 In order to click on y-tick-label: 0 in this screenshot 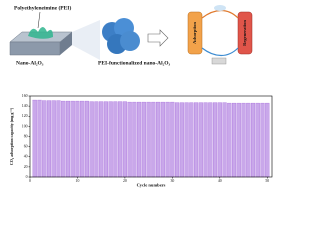, I will do `click(27, 177)`.